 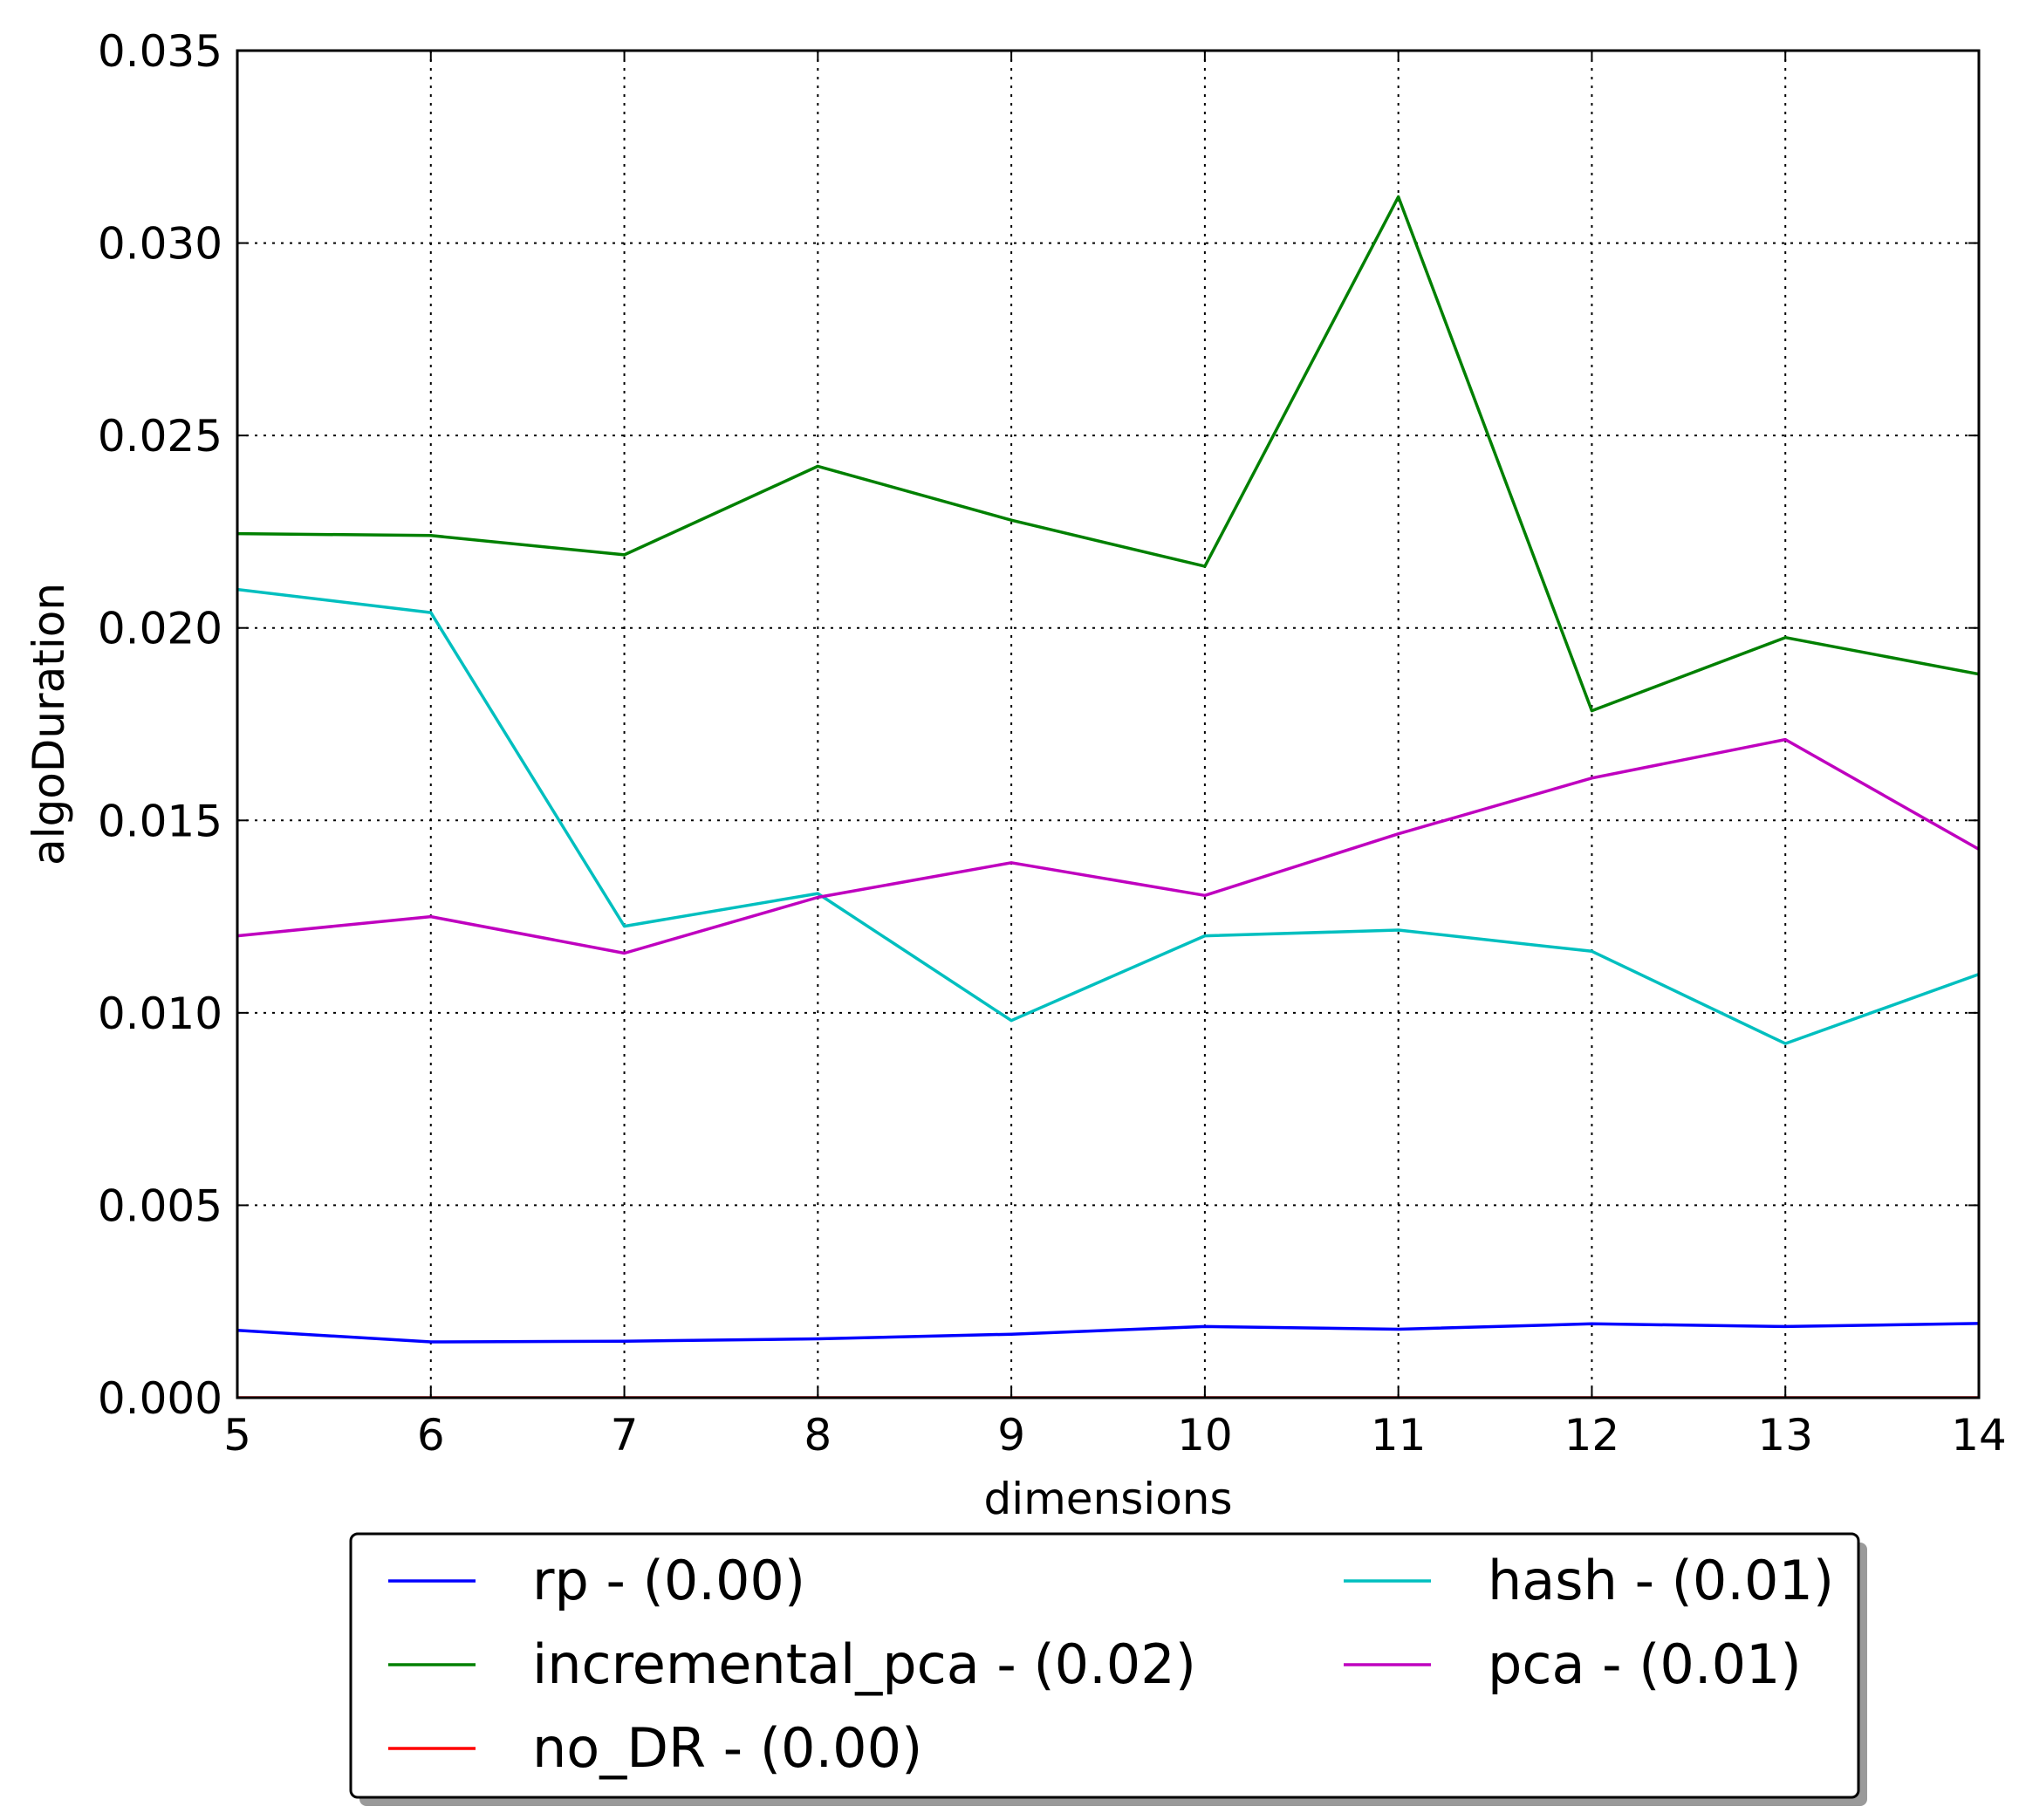 What do you see at coordinates (1661, 1580) in the screenshot?
I see `legend-label-hash: hash - (0.01)` at bounding box center [1661, 1580].